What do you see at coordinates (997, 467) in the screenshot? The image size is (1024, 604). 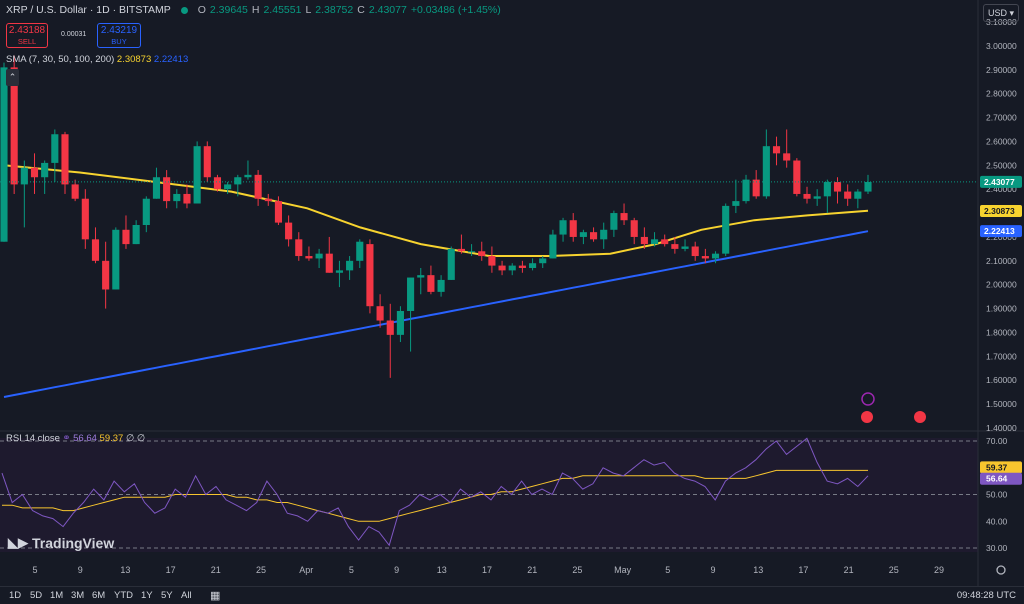 I see `rsi-ma-tag-text: 59.37` at bounding box center [997, 467].